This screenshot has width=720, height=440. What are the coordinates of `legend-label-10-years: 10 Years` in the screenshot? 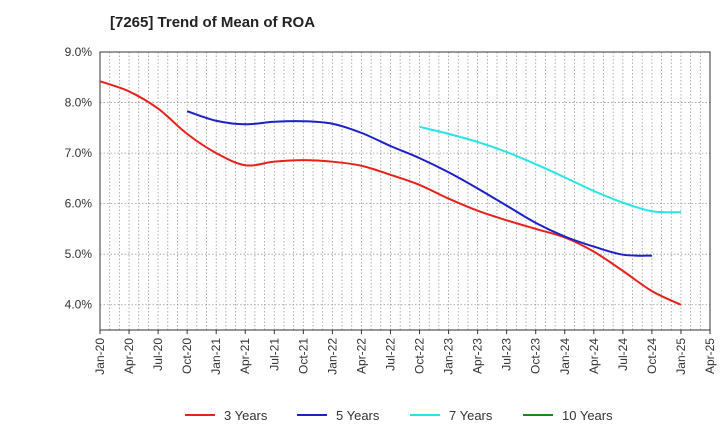 It's located at (587, 415).